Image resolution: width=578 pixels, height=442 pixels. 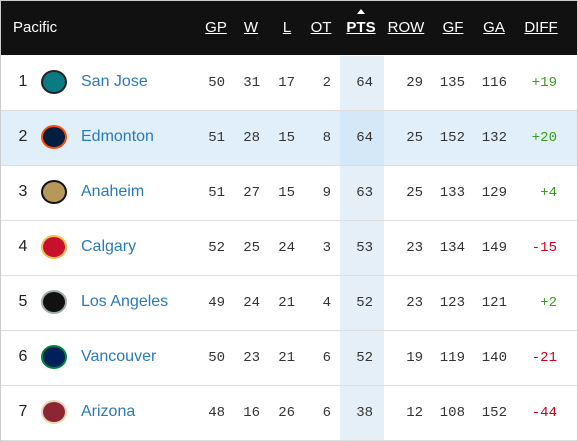 What do you see at coordinates (326, 193) in the screenshot?
I see `stat: 9` at bounding box center [326, 193].